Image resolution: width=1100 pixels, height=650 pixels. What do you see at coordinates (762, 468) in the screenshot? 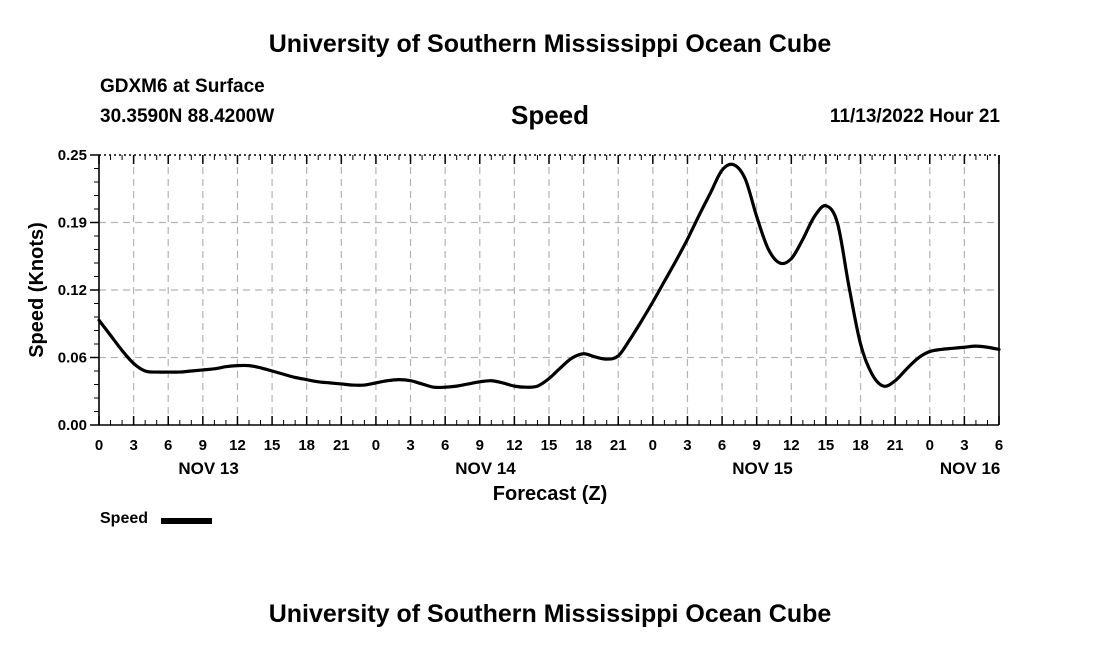
I see `day-label: NOV 15` at bounding box center [762, 468].